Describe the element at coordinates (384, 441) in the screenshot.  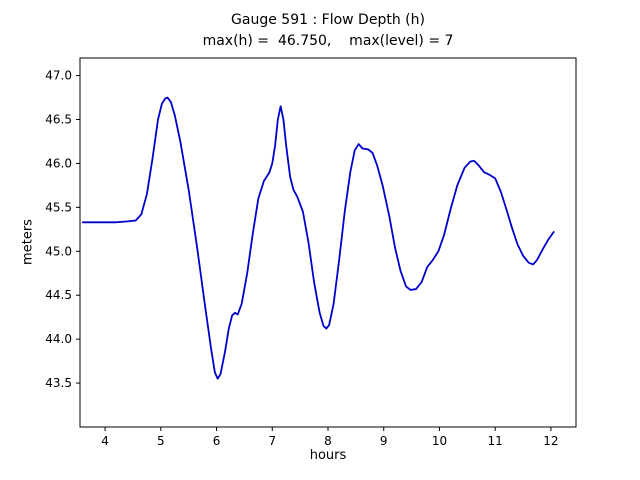
I see `x-tick-label: 9` at that location.